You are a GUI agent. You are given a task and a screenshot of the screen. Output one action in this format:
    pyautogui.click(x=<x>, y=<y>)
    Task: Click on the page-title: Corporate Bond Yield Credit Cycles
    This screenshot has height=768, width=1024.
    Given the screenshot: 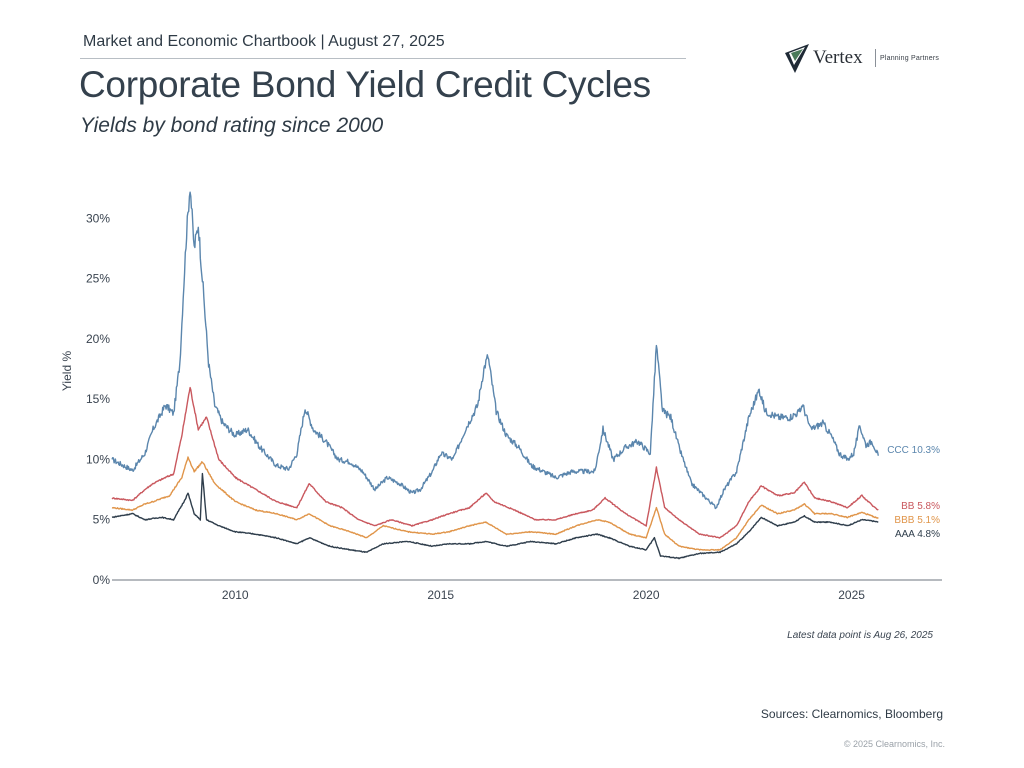 What is the action you would take?
    pyautogui.click(x=365, y=84)
    